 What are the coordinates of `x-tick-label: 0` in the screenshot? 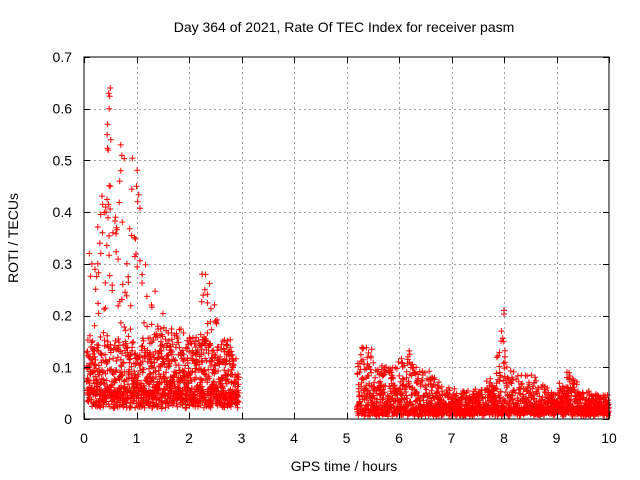 It's located at (84, 438).